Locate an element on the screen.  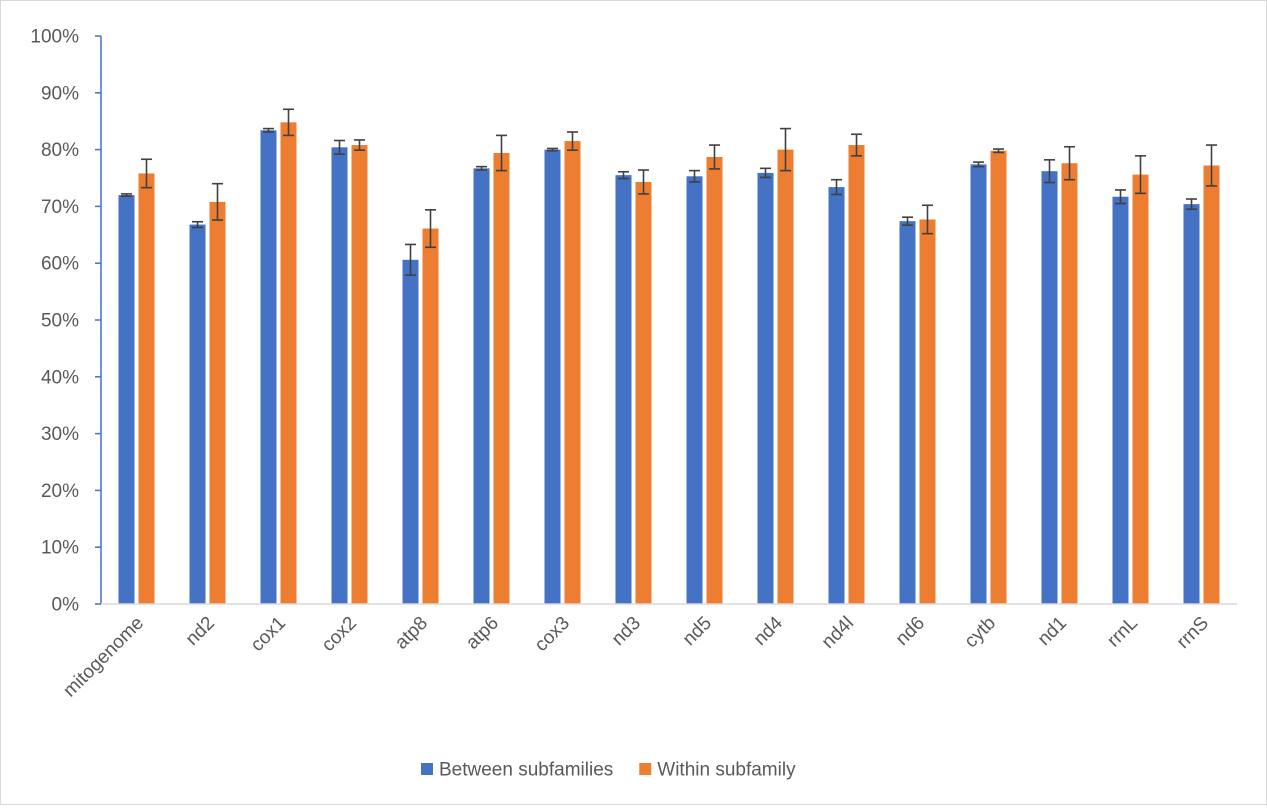
x-tick-label: nd5 is located at coordinates (697, 631).